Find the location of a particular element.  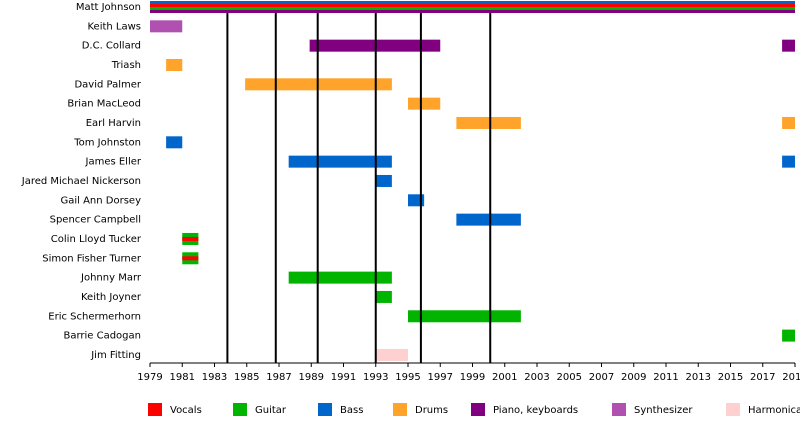

x-tick-label: 2007 is located at coordinates (601, 377).